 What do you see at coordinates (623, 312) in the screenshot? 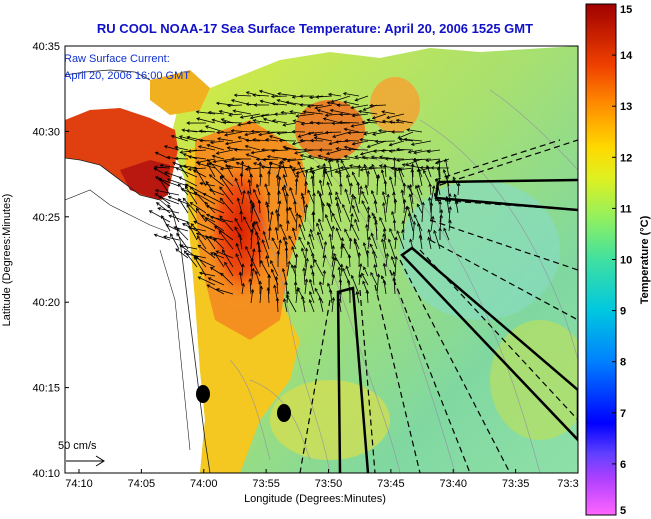
I see `colorbar-tick-label: 9` at bounding box center [623, 312].